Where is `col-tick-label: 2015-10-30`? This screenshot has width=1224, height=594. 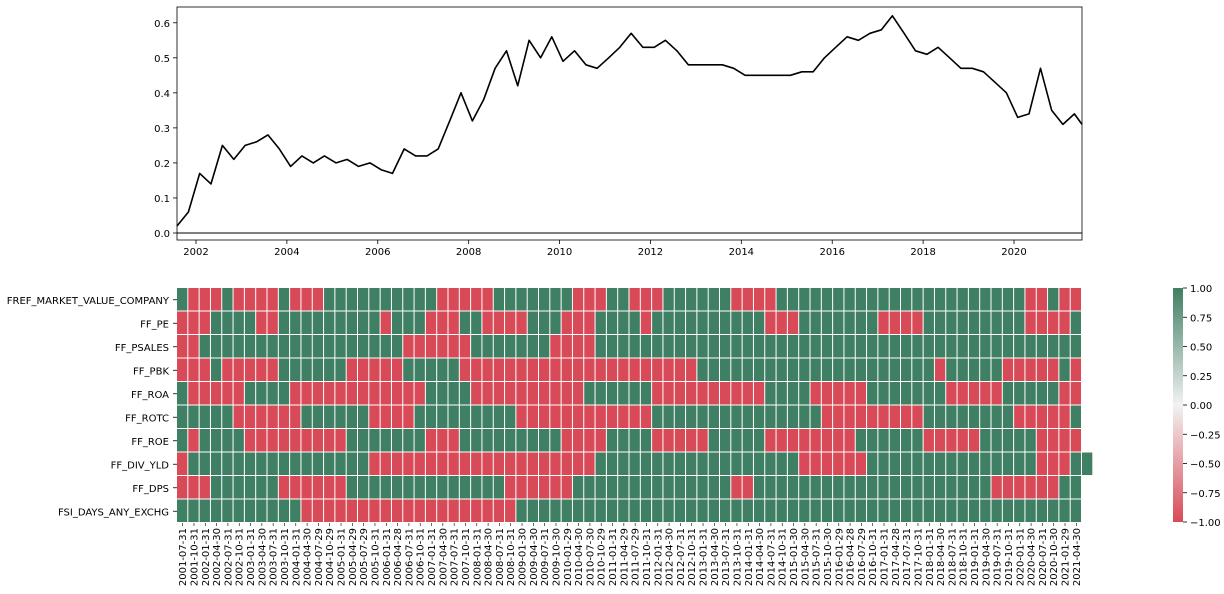
col-tick-label: 2015-10-30 is located at coordinates (828, 557).